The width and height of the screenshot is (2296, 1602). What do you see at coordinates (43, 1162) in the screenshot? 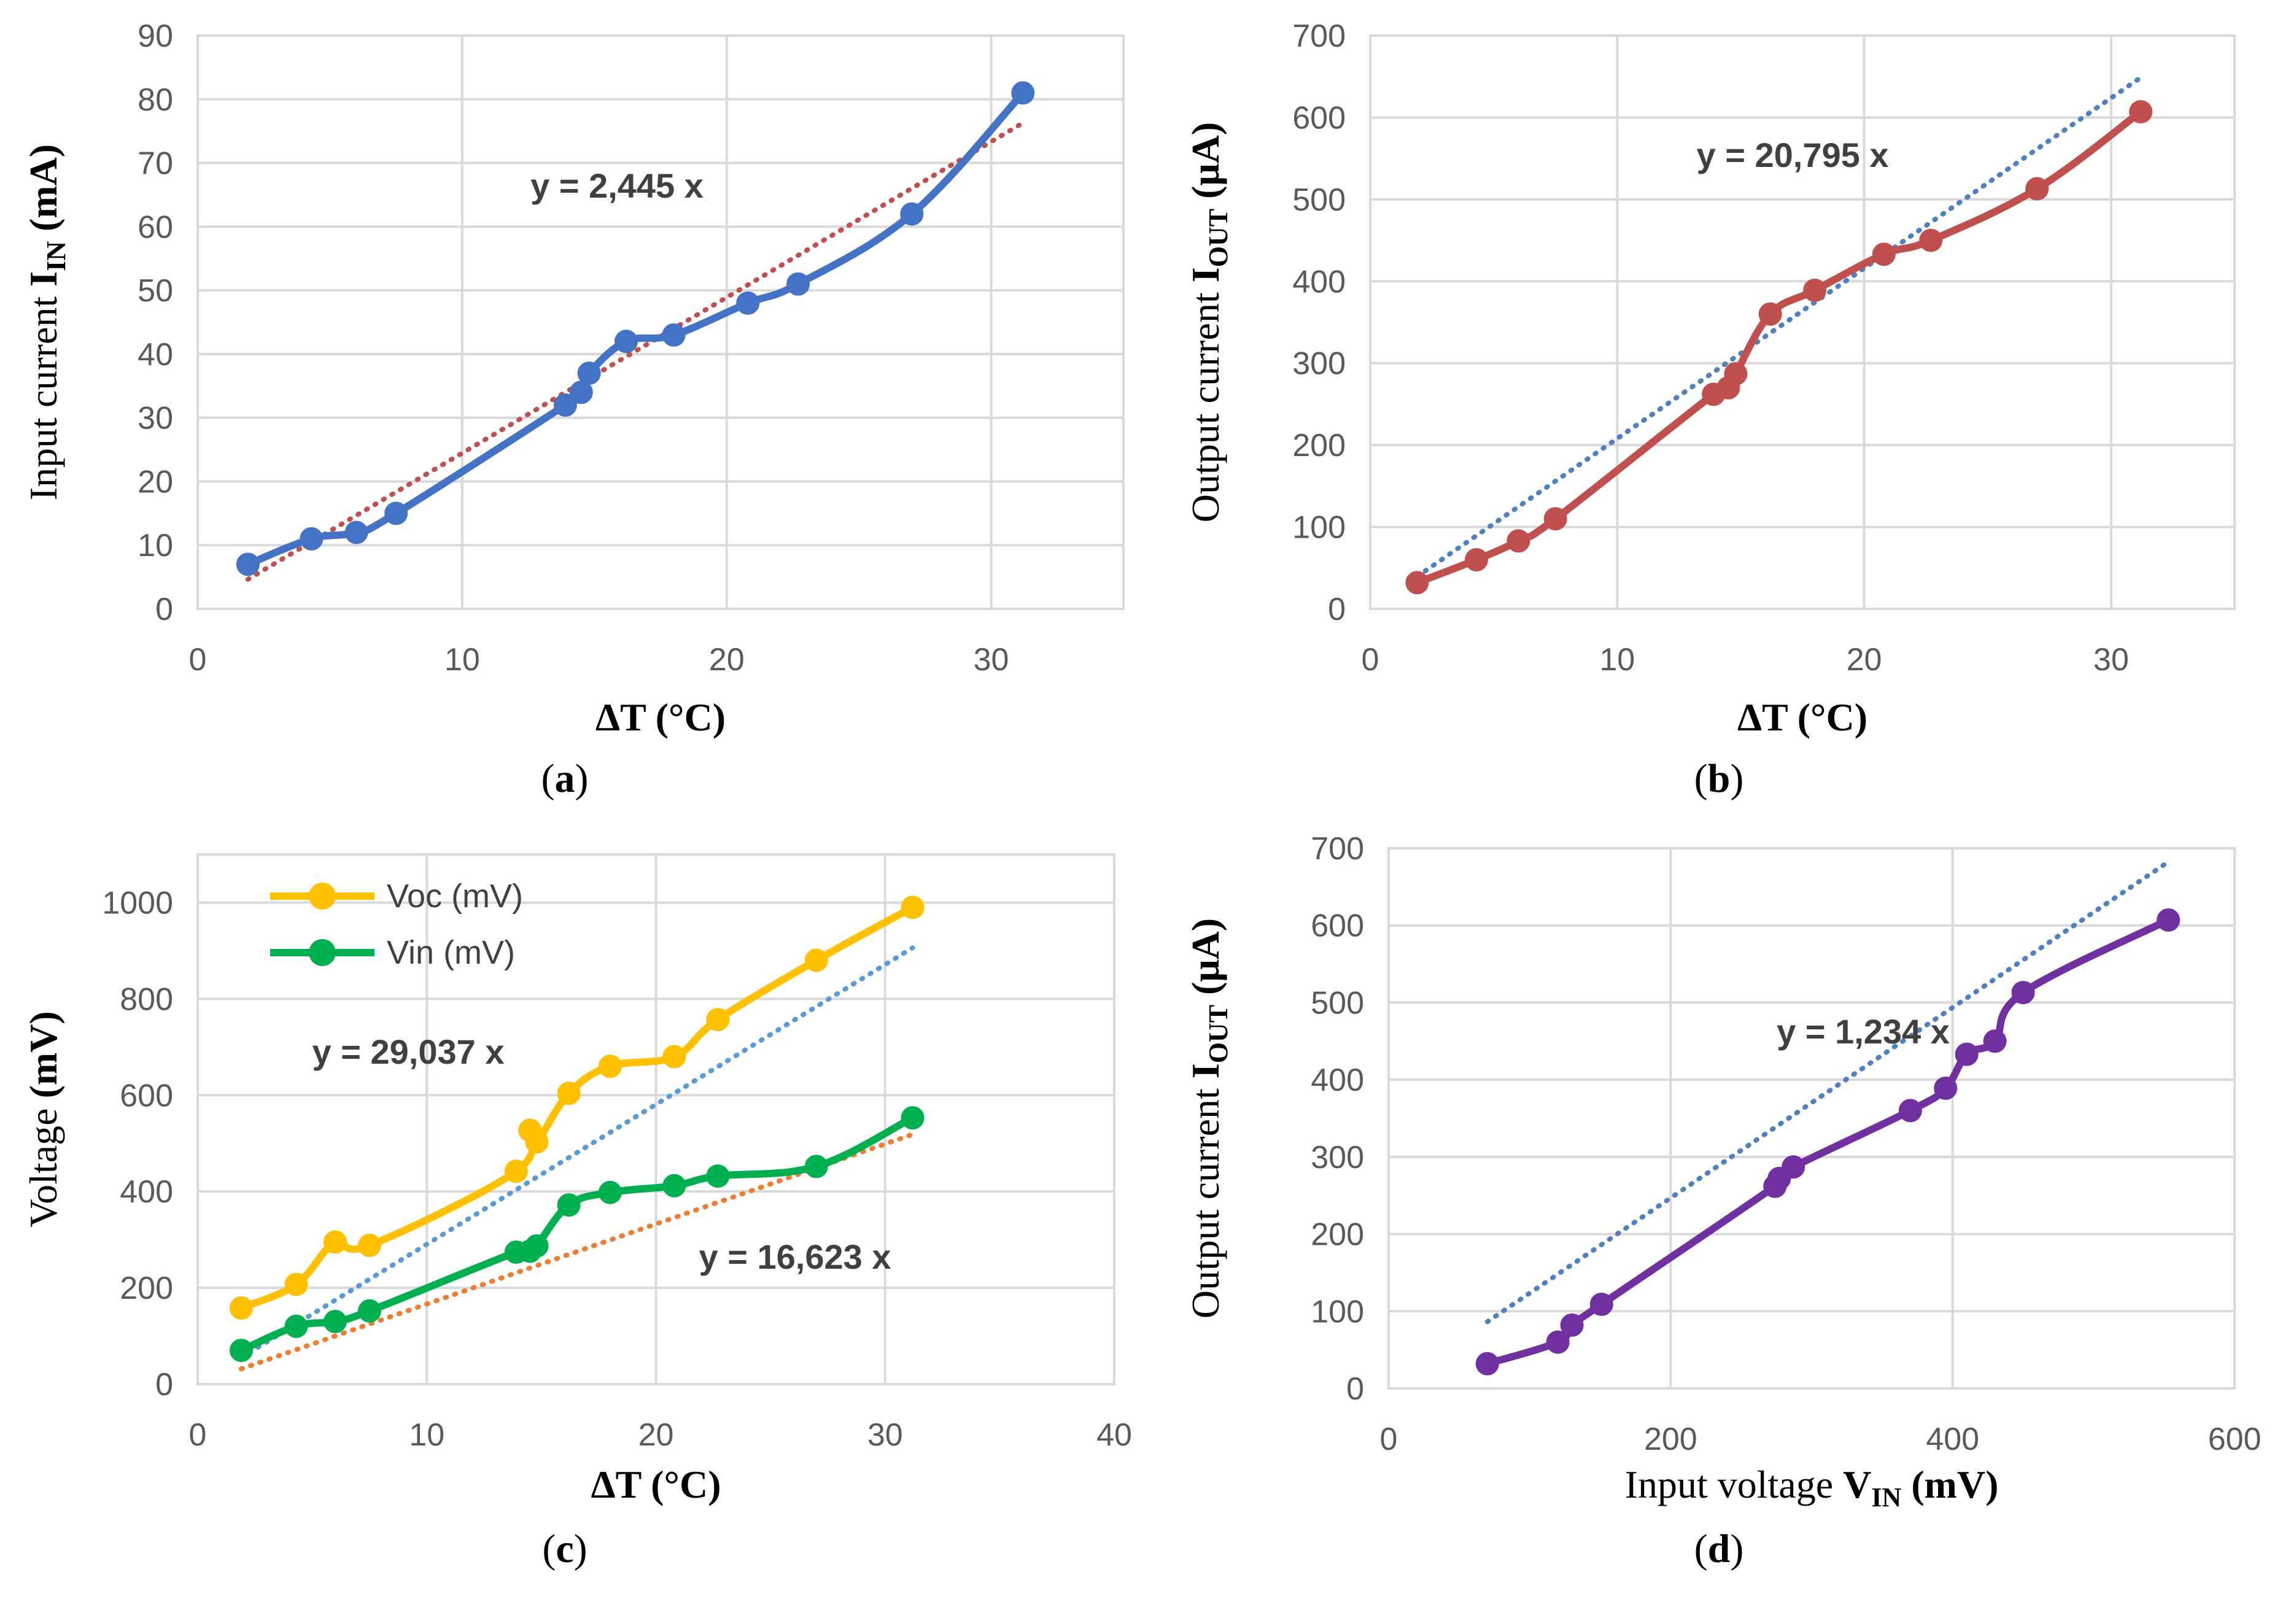
I see `y-axis-title-c-prefix: Voltage` at bounding box center [43, 1162].